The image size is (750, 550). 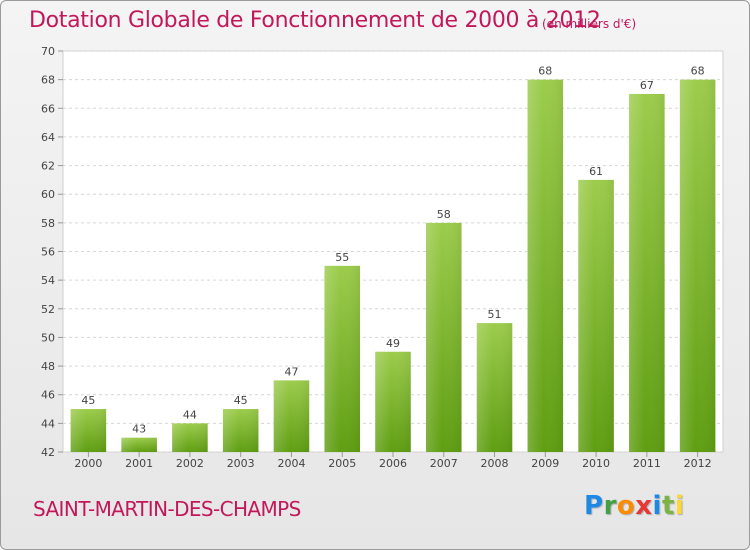 I want to click on x-tick-label: 2001, so click(x=139, y=463).